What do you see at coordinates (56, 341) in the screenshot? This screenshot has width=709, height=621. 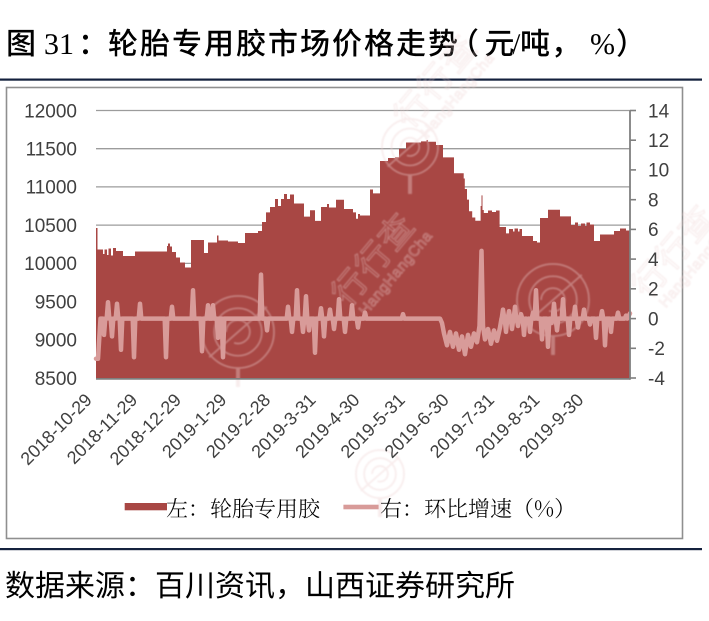 I see `svg-text: 9000` at bounding box center [56, 341].